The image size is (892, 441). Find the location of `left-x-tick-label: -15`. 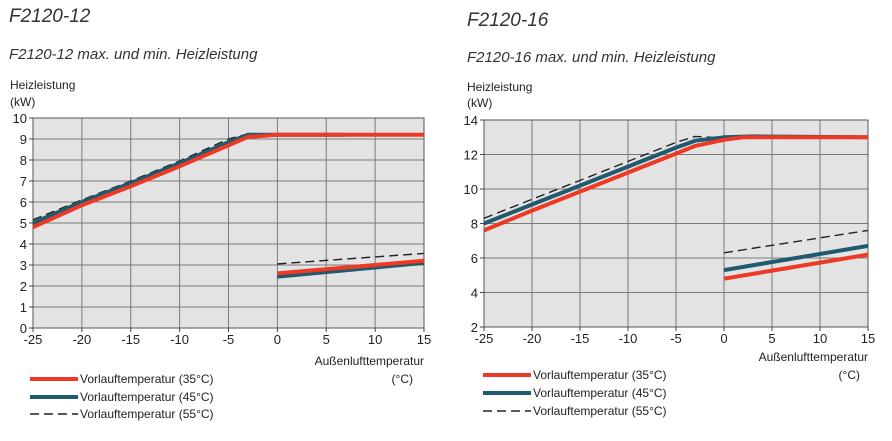

left-x-tick-label: -15 is located at coordinates (130, 339).